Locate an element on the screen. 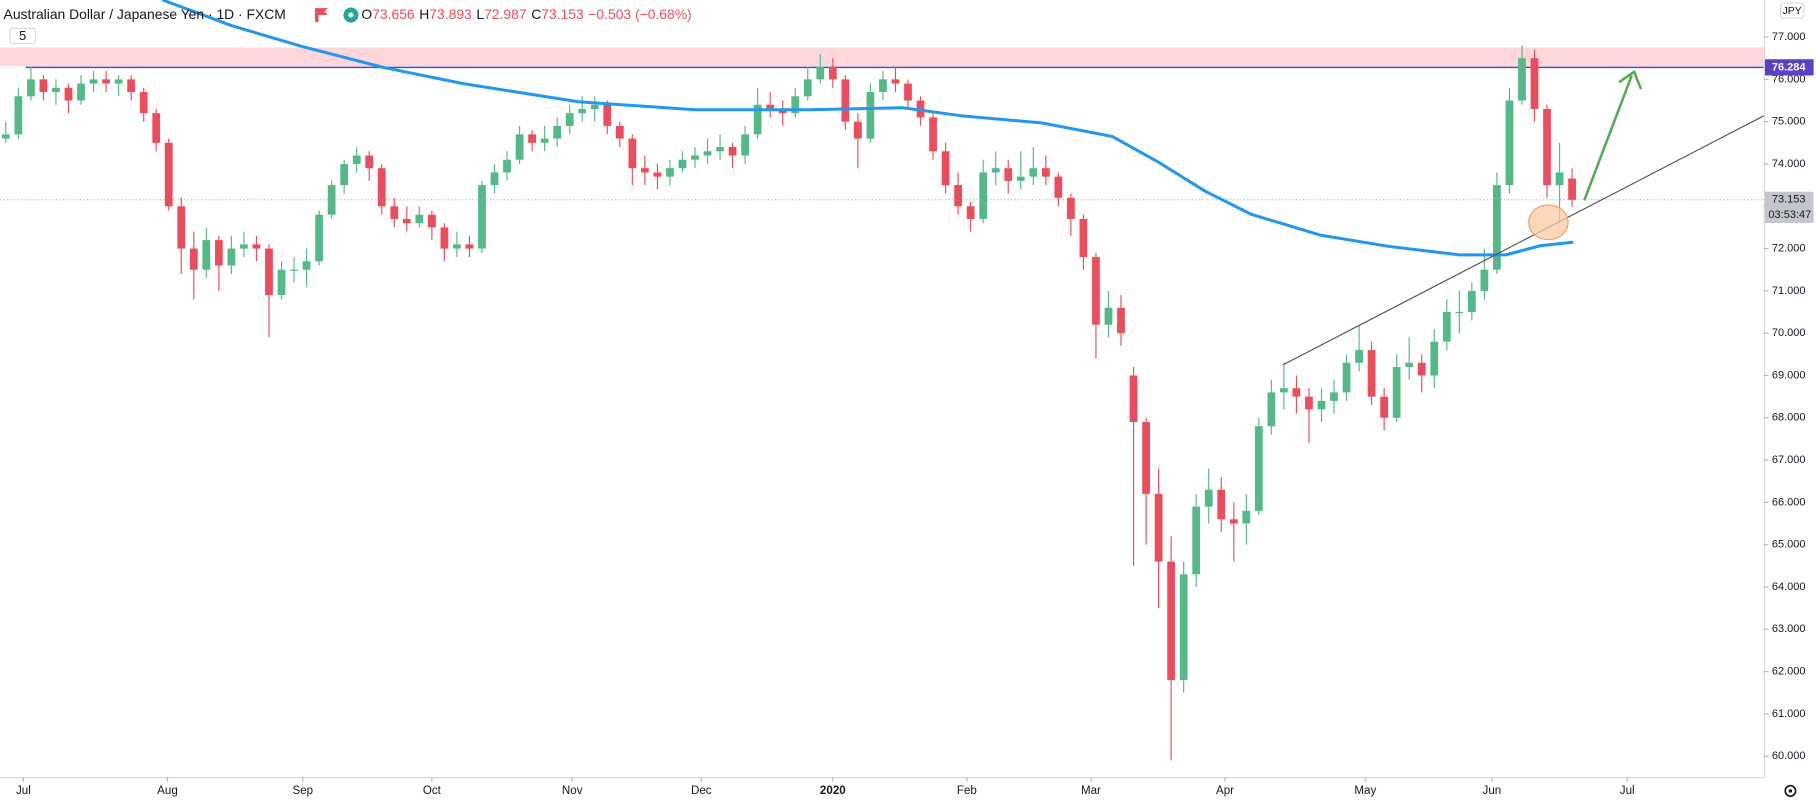 The height and width of the screenshot is (806, 1816). x-tick-label: Mar is located at coordinates (1091, 791).